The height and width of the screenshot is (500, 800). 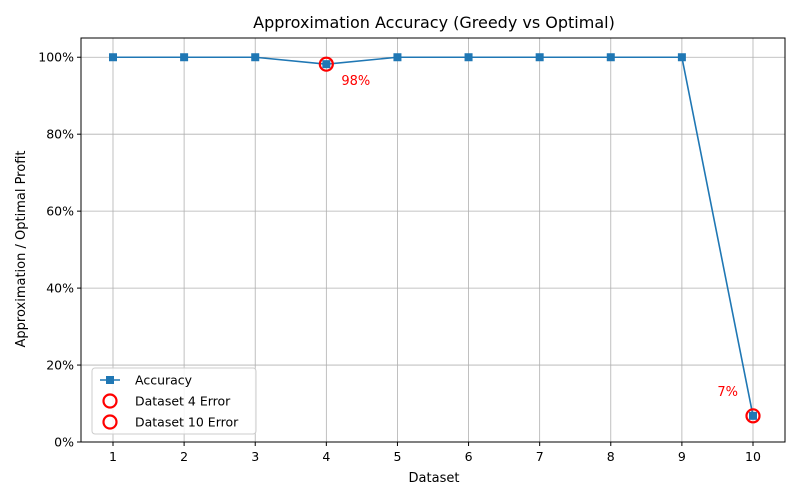 What do you see at coordinates (397, 456) in the screenshot?
I see `x-tick-label: 5` at bounding box center [397, 456].